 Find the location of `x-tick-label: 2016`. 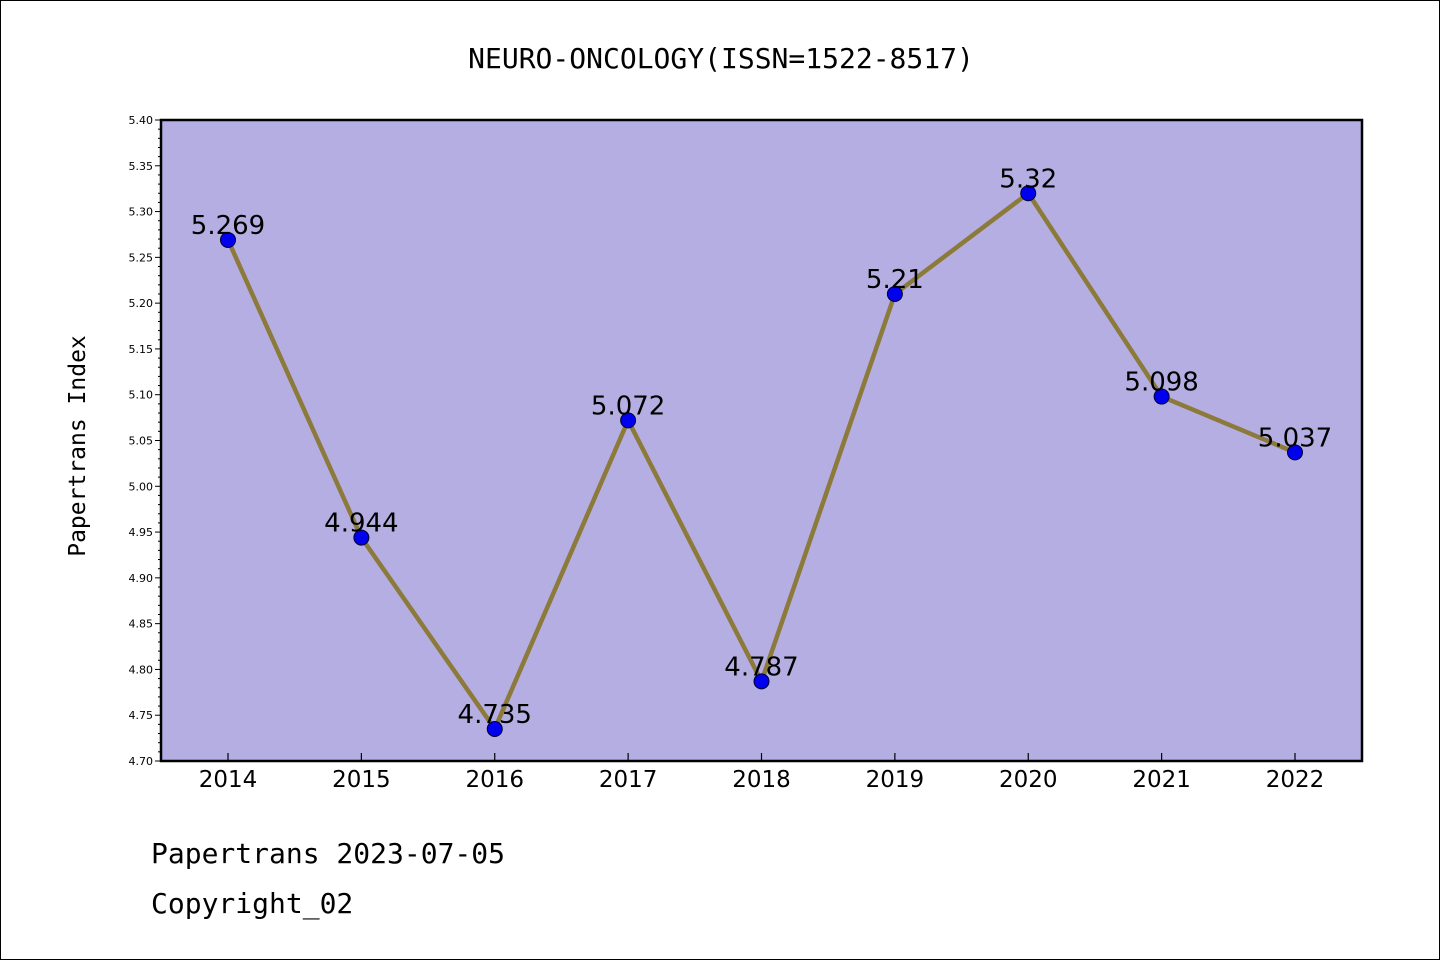

x-tick-label: 2016 is located at coordinates (494, 780).